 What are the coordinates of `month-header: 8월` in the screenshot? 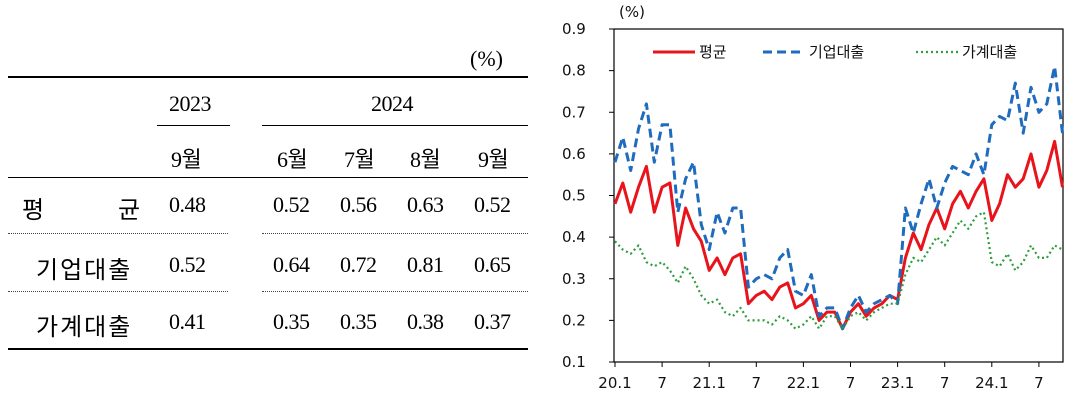 It's located at (425, 159).